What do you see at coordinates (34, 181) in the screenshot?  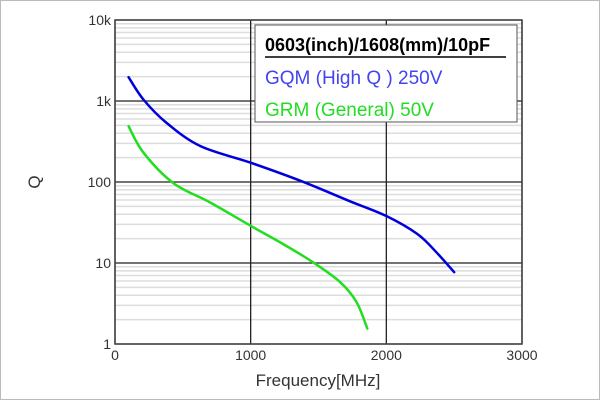 I see `y-axis-label: Q` at bounding box center [34, 181].